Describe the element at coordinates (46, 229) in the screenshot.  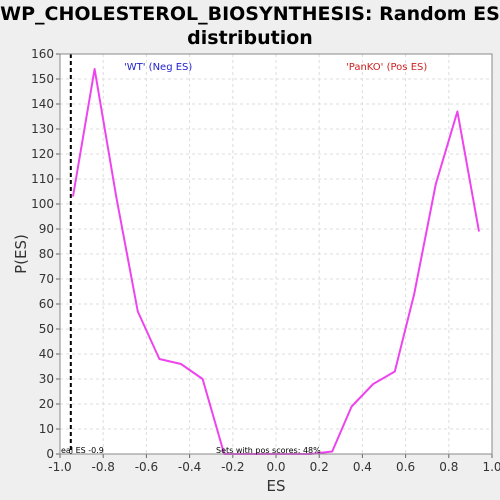
I see `y-tick-label: 90` at that location.